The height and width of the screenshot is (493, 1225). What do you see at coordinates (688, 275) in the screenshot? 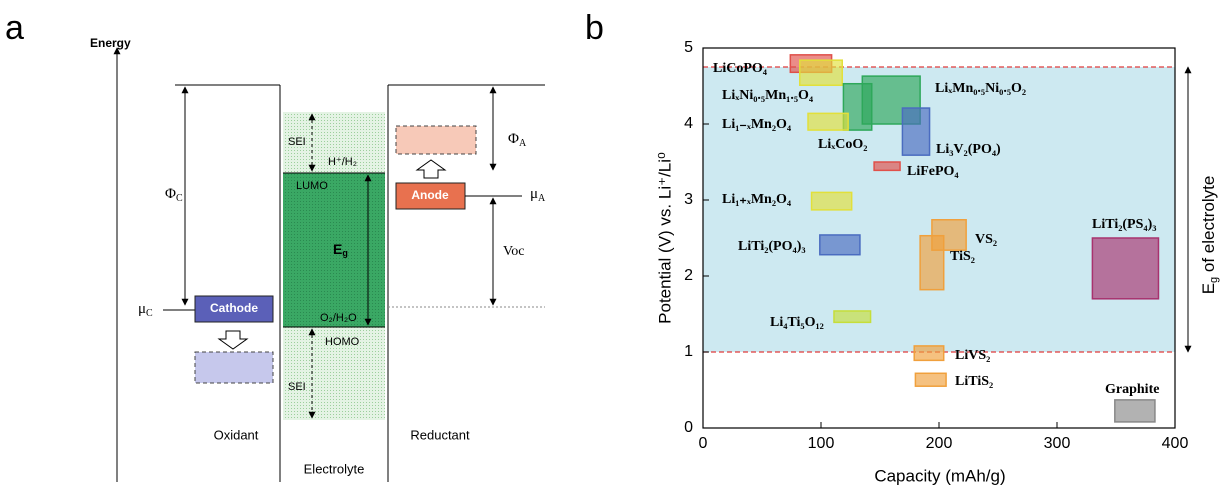
I see `y-tick-label: 2` at bounding box center [688, 275].